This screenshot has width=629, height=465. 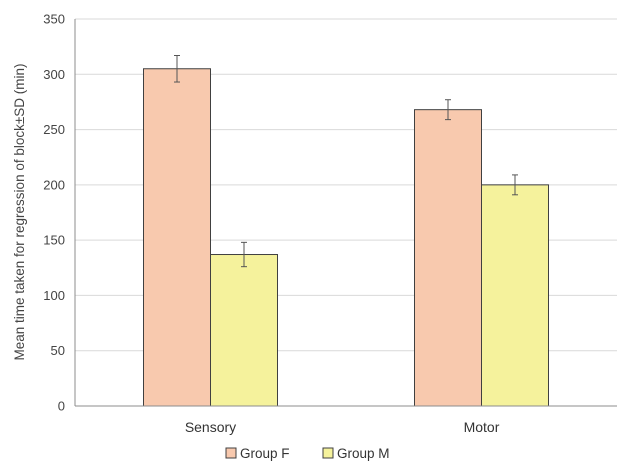 What do you see at coordinates (54, 129) in the screenshot?
I see `y-tick-label: 250` at bounding box center [54, 129].